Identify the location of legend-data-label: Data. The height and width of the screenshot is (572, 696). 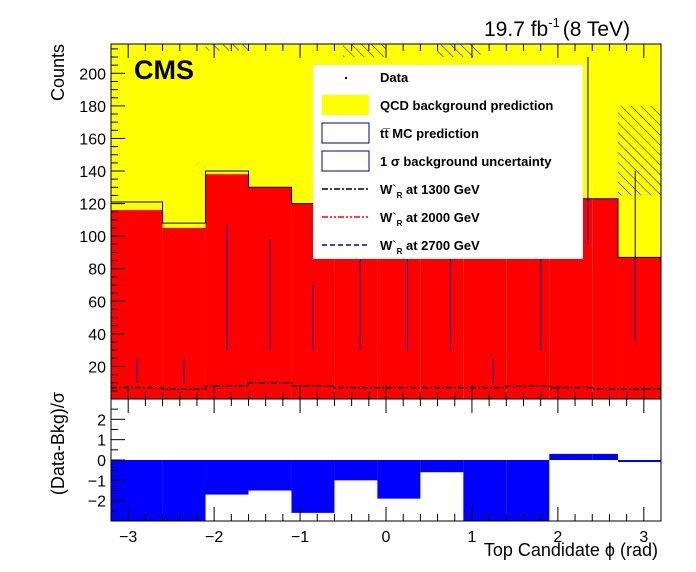
(394, 77).